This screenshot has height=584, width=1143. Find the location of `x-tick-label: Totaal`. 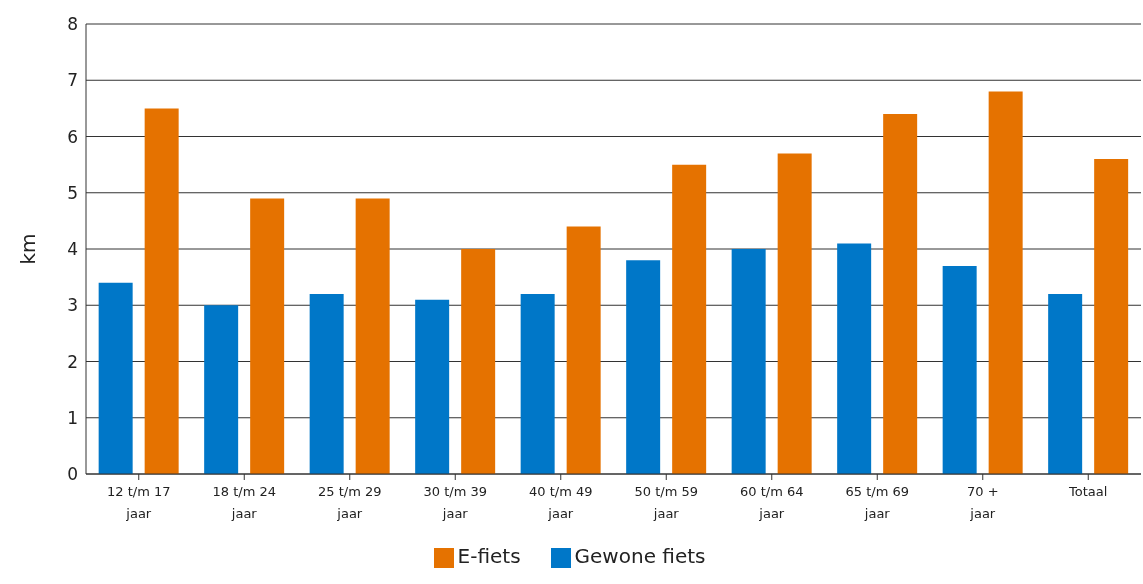

x-tick-label: Totaal is located at coordinates (1088, 491).